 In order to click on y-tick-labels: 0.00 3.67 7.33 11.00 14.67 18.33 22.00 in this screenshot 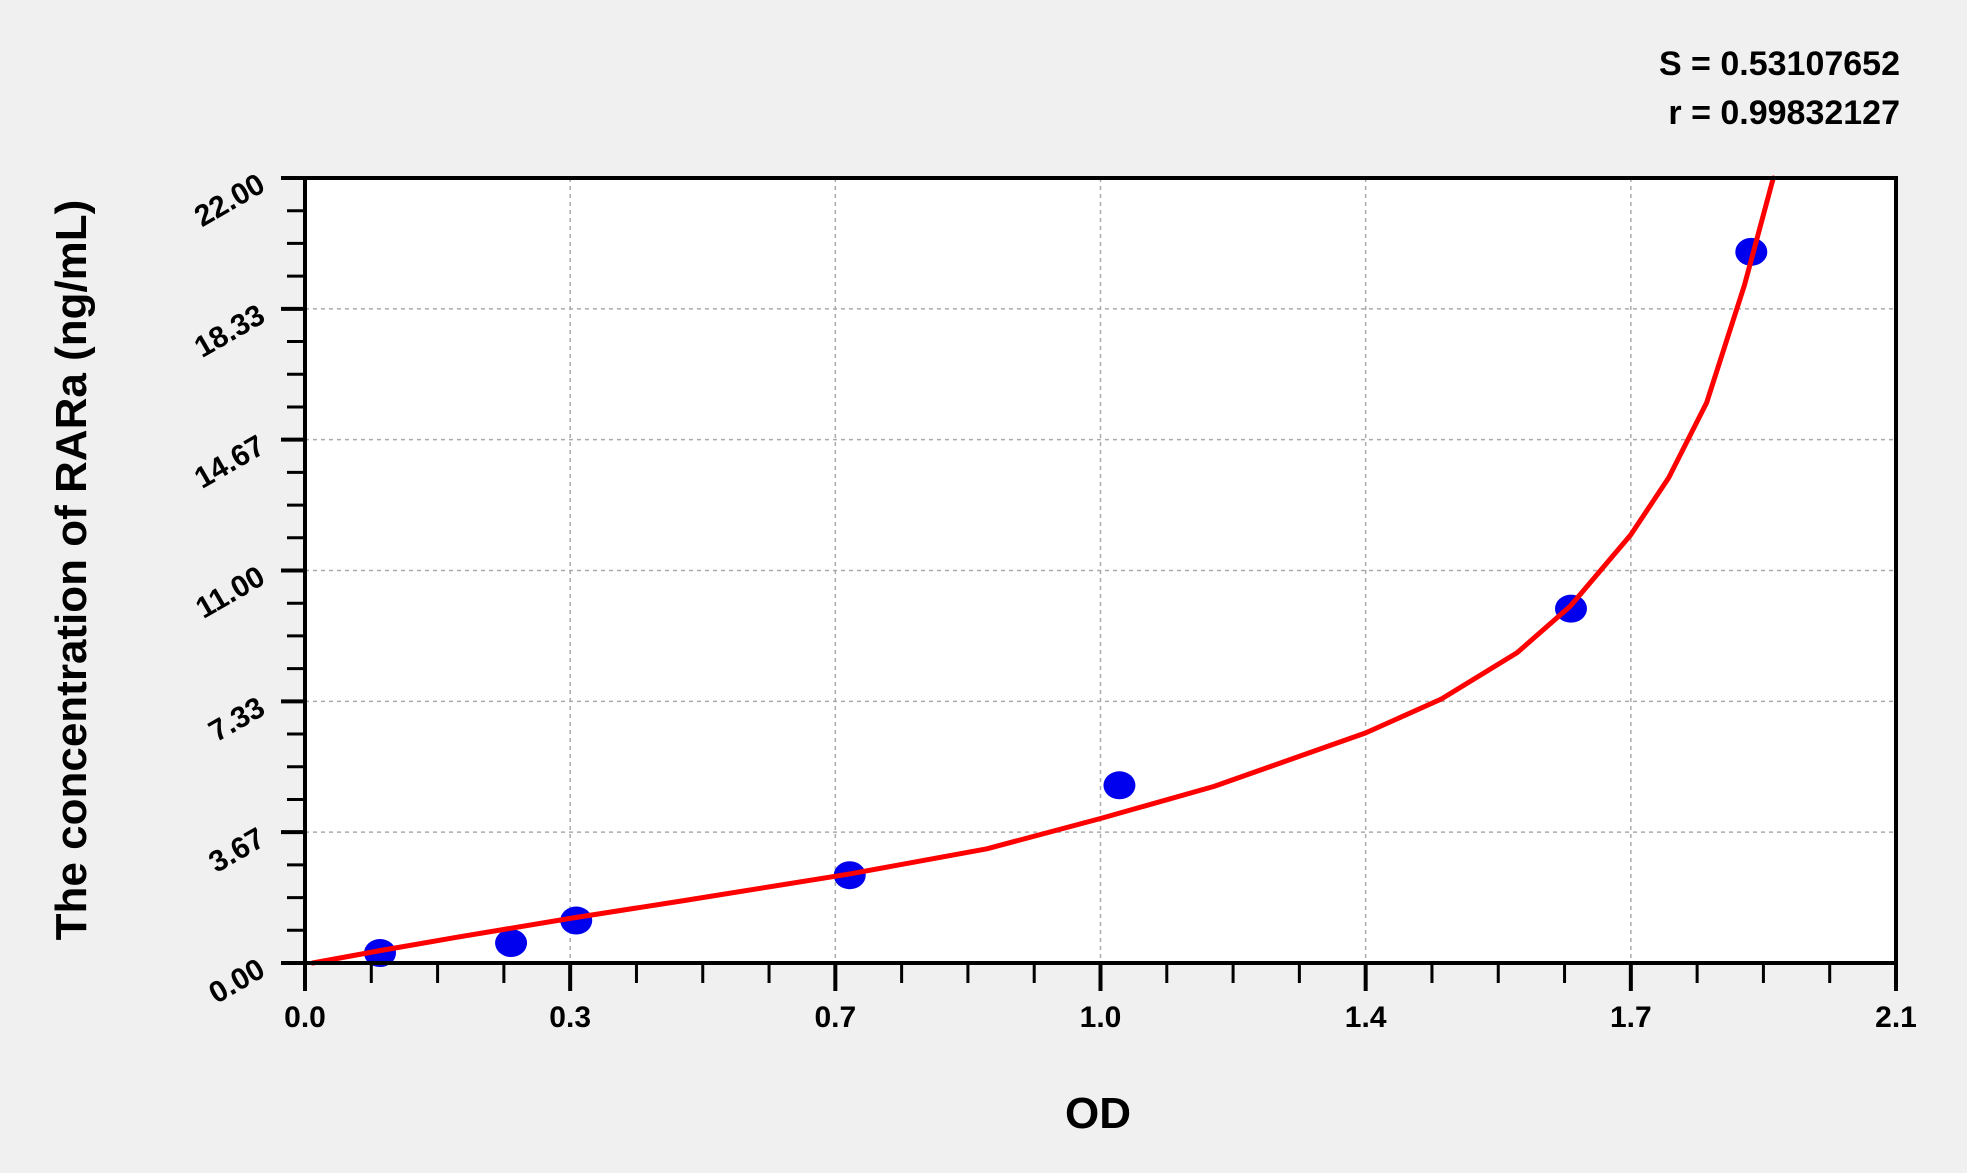, I will do `click(230, 588)`.